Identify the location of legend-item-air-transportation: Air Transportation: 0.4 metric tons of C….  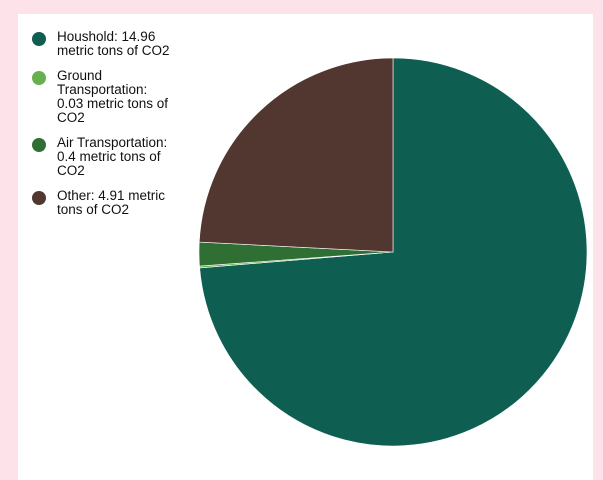
(107, 157).